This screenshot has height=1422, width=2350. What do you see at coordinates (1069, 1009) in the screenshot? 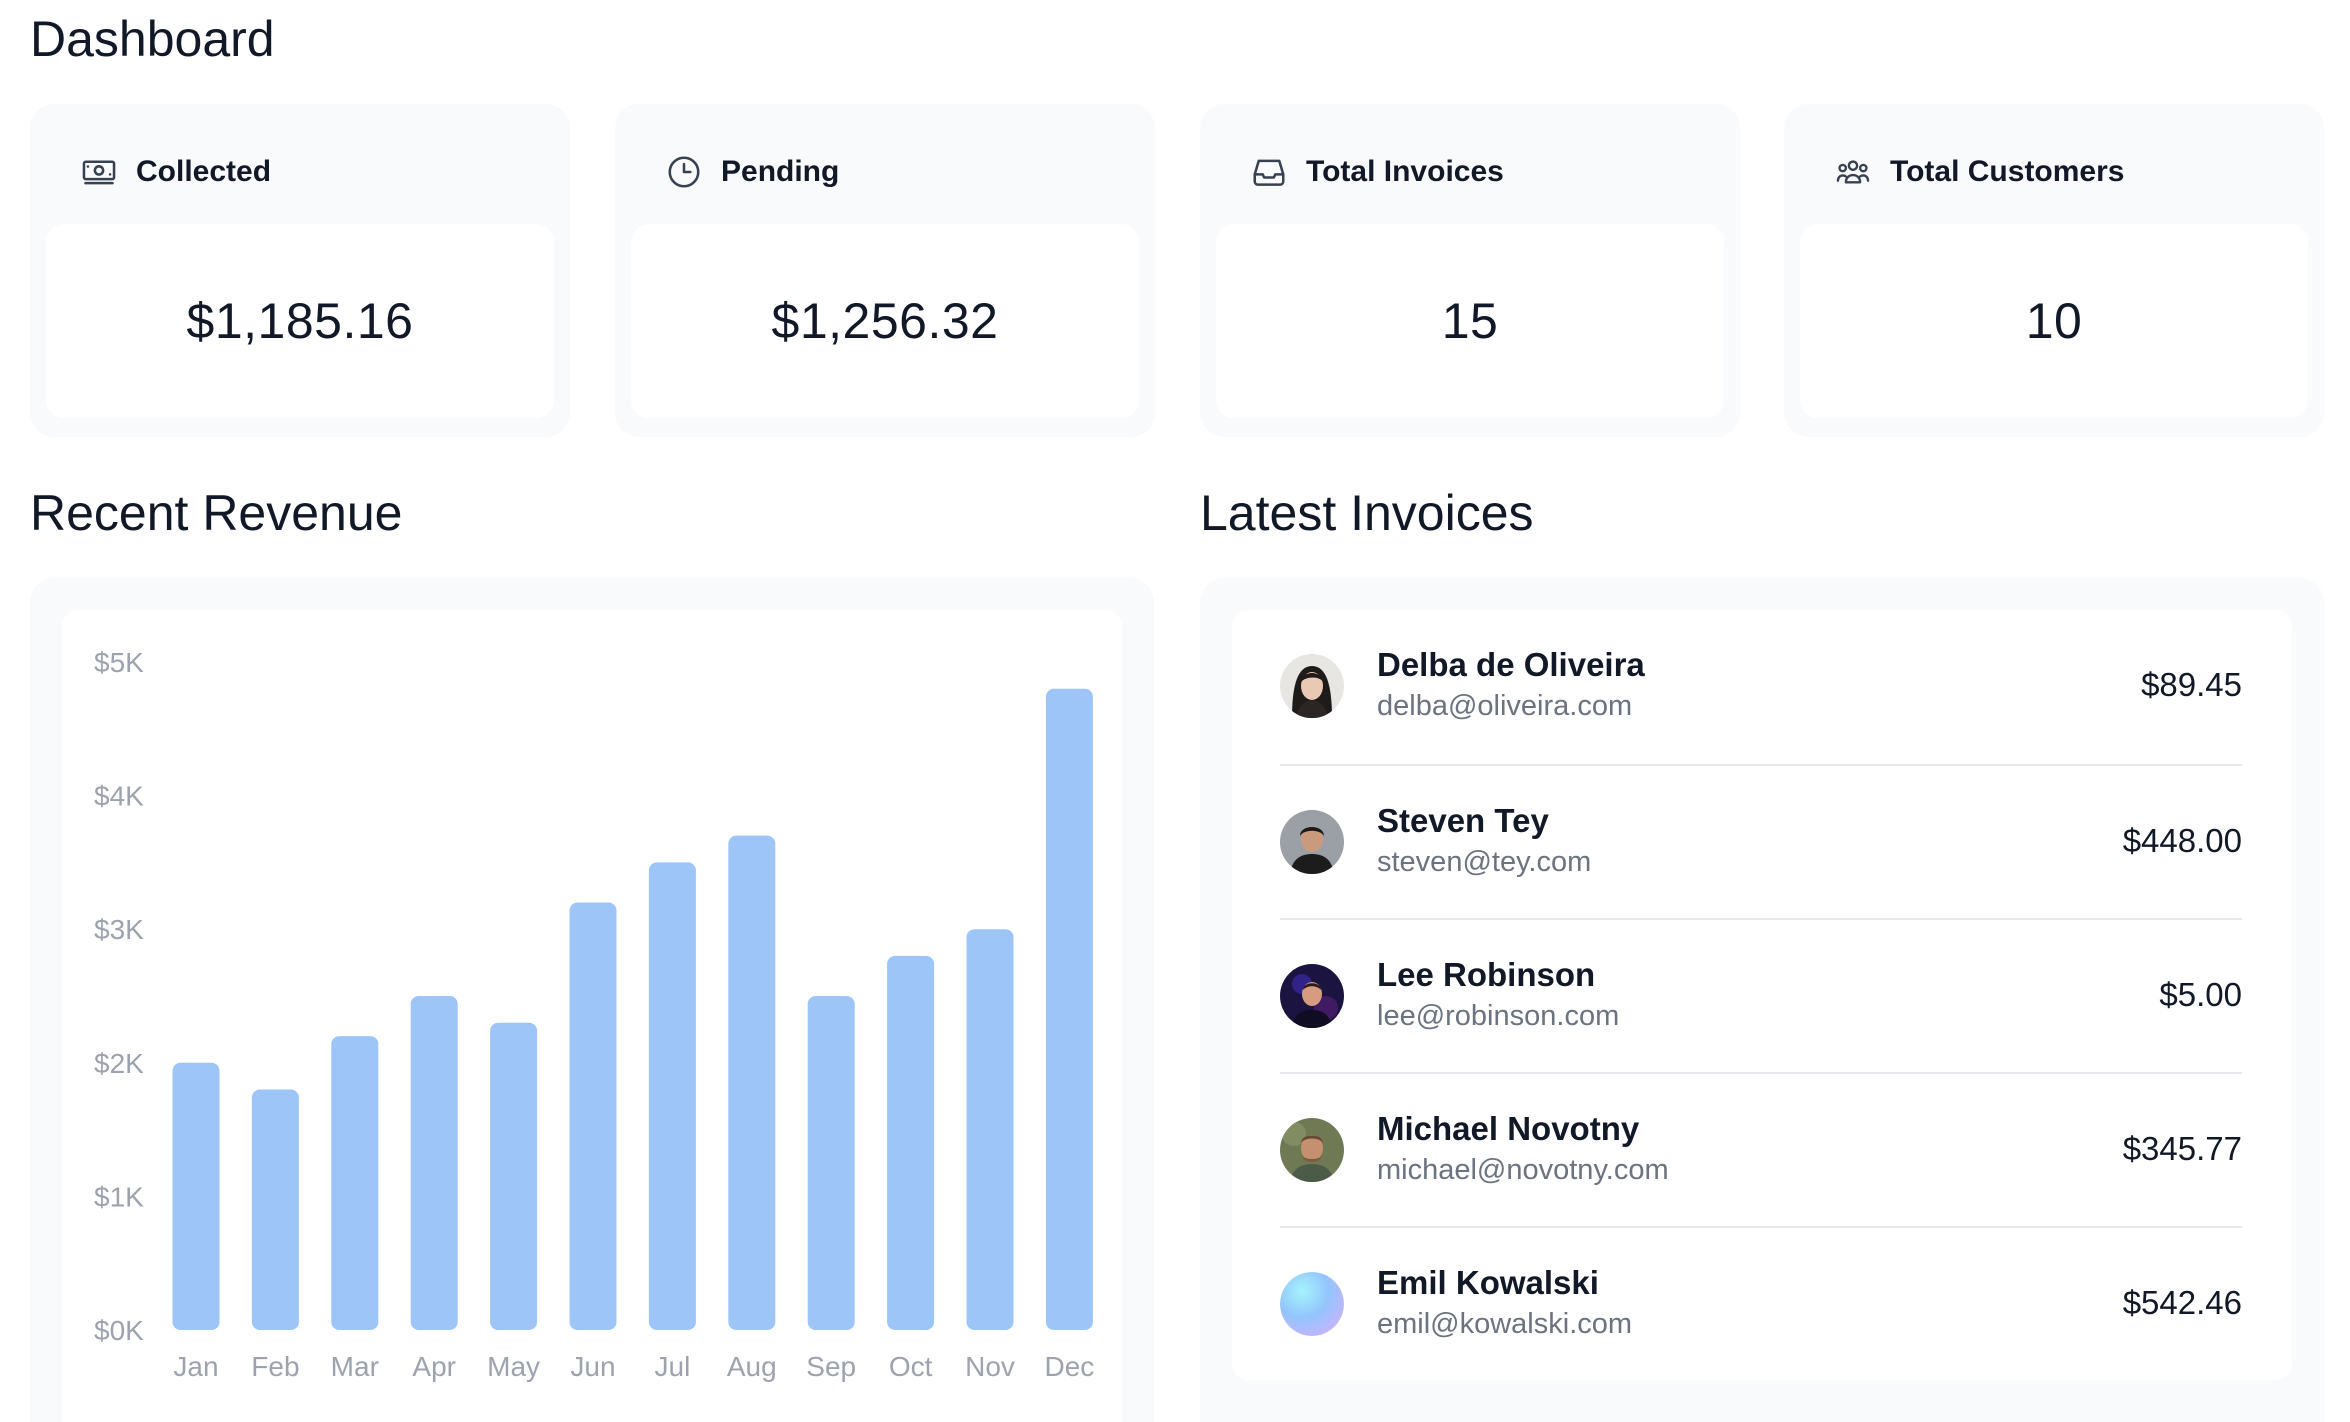
I see `bar-dec` at bounding box center [1069, 1009].